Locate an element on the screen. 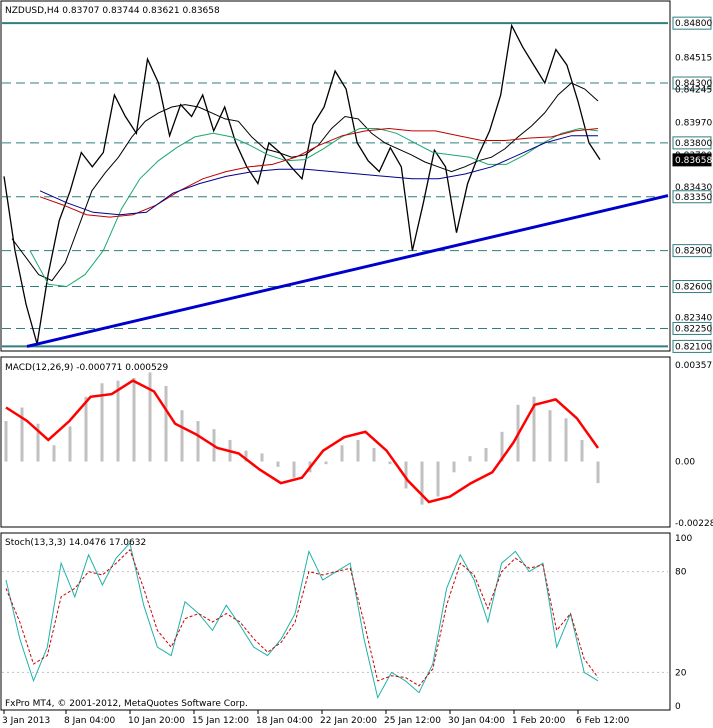 The width and height of the screenshot is (713, 728). macd-title: MACD(12,26,9) -0.000771 0.000529 is located at coordinates (86, 368).